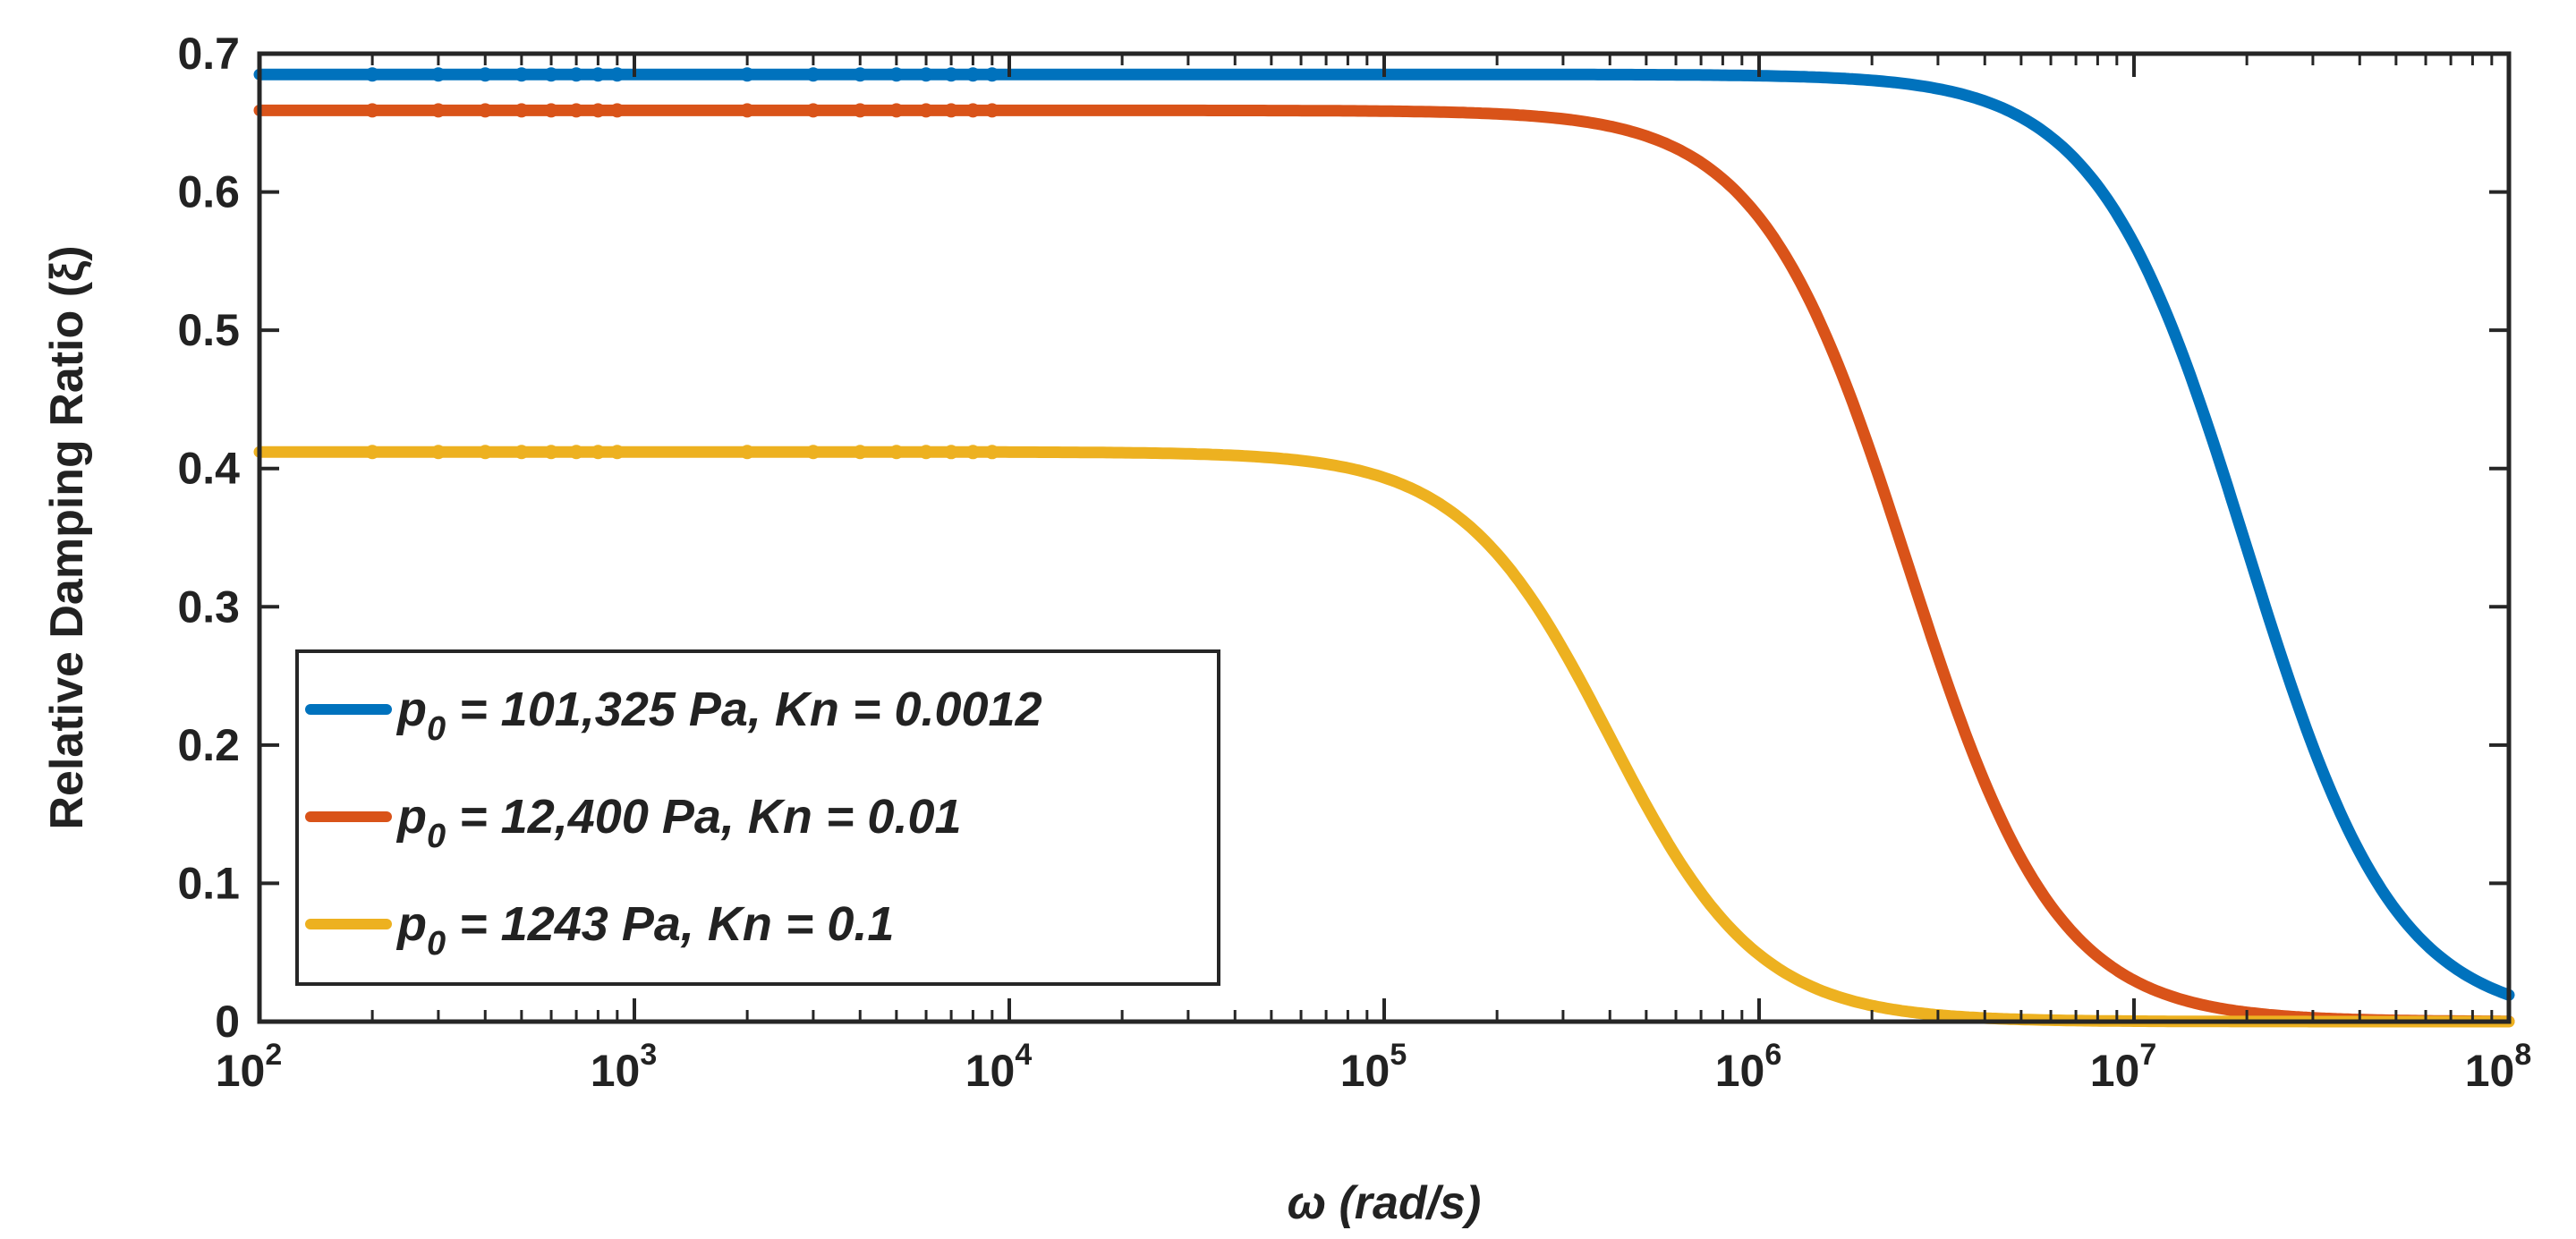 The width and height of the screenshot is (2576, 1239). Describe the element at coordinates (208, 192) in the screenshot. I see `y-tick-label: 0.6` at that location.